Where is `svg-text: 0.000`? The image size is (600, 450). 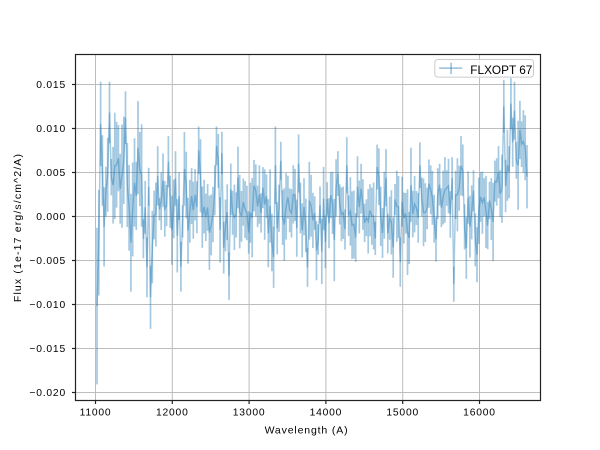
svg-text: 0.000 is located at coordinates (51, 217).